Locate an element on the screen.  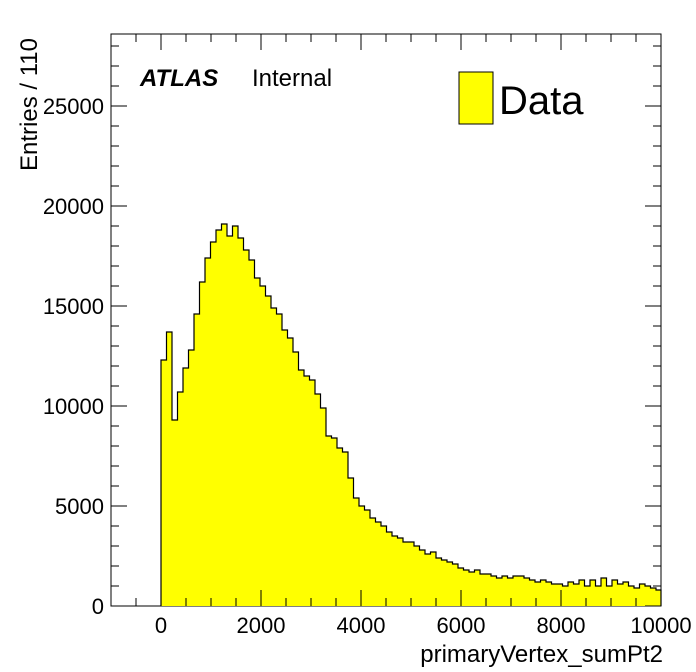
legend-swatch is located at coordinates (476, 98).